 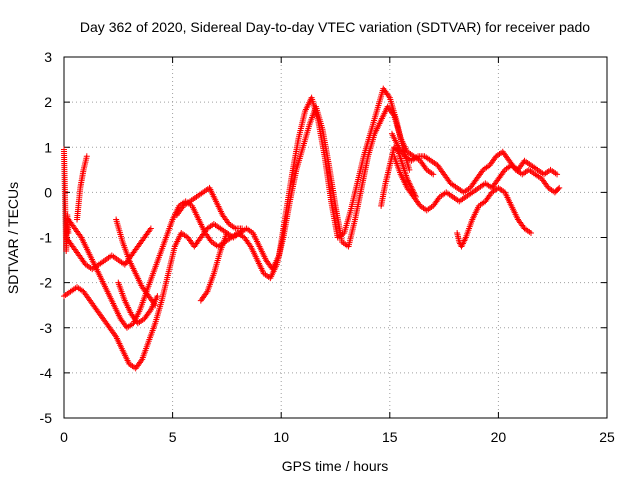 What do you see at coordinates (138, 303) in the screenshot?
I see `series-track-f` at bounding box center [138, 303].